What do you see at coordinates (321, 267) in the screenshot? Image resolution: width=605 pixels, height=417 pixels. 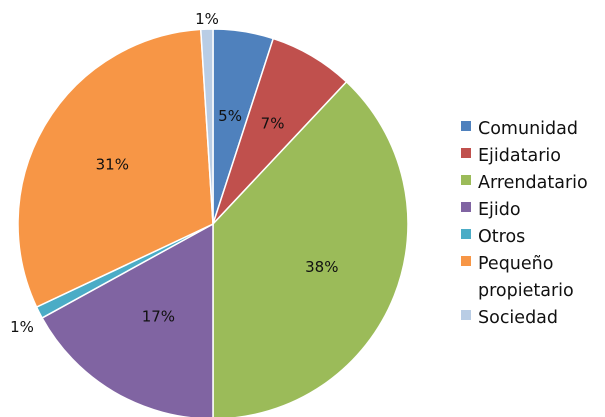 I see `data-label-arrendatario: 38%` at bounding box center [321, 267].